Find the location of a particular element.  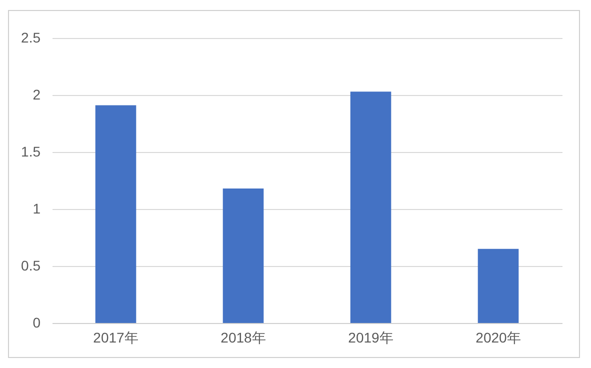

x-tick-label: 2017年 is located at coordinates (115, 338).